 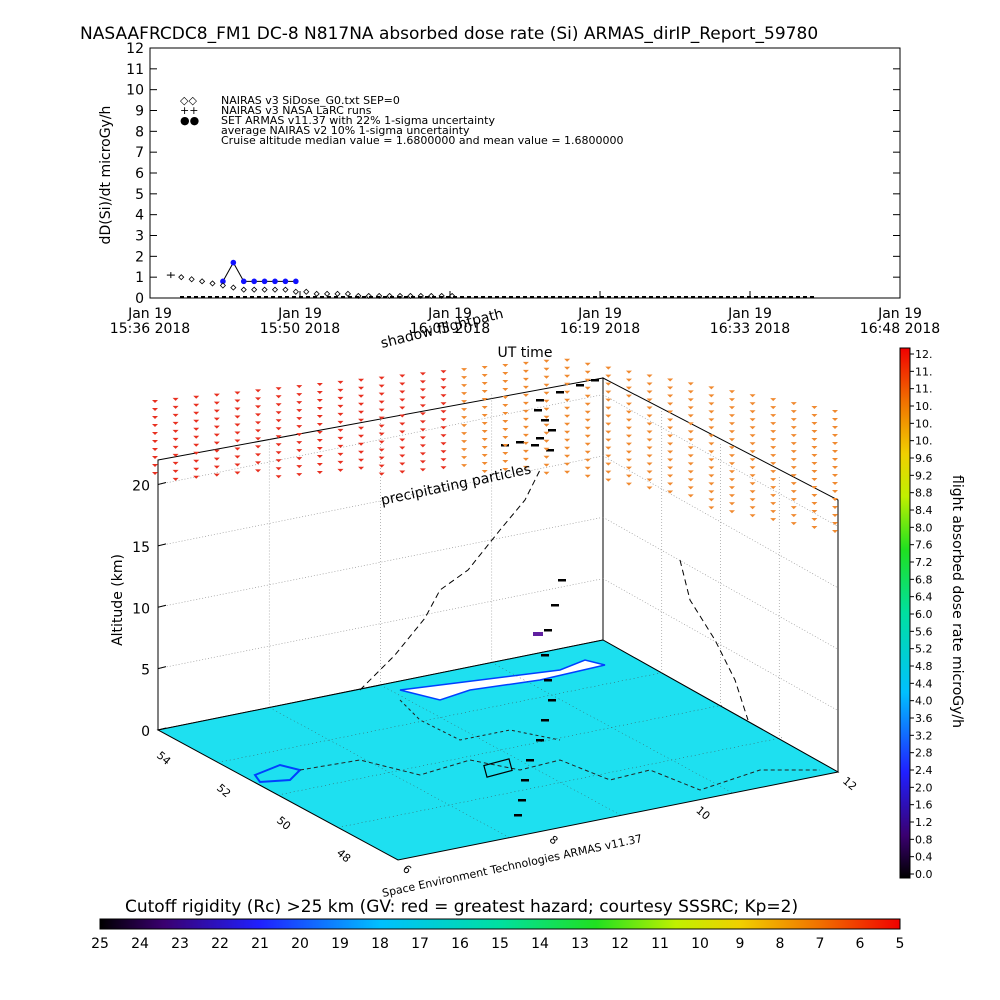 I want to click on altitude-axis: 0 5 10 15 20, so click(x=149, y=609).